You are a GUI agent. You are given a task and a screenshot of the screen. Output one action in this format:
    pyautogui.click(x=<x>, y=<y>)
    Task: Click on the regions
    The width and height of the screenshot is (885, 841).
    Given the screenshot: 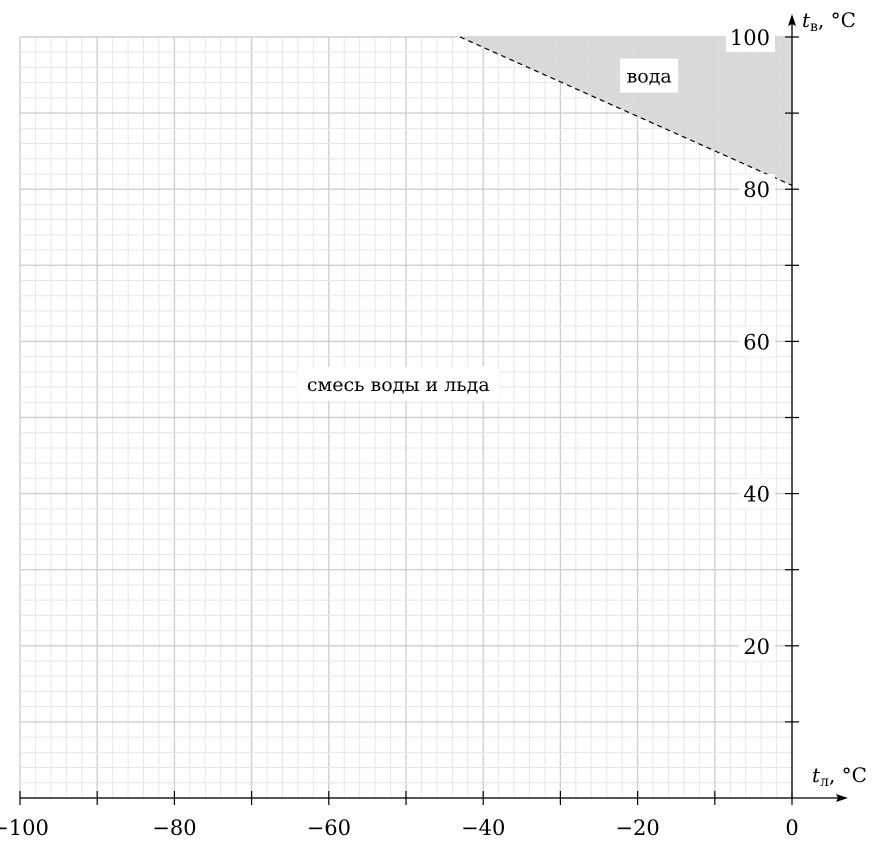 What is the action you would take?
    pyautogui.click(x=626, y=111)
    